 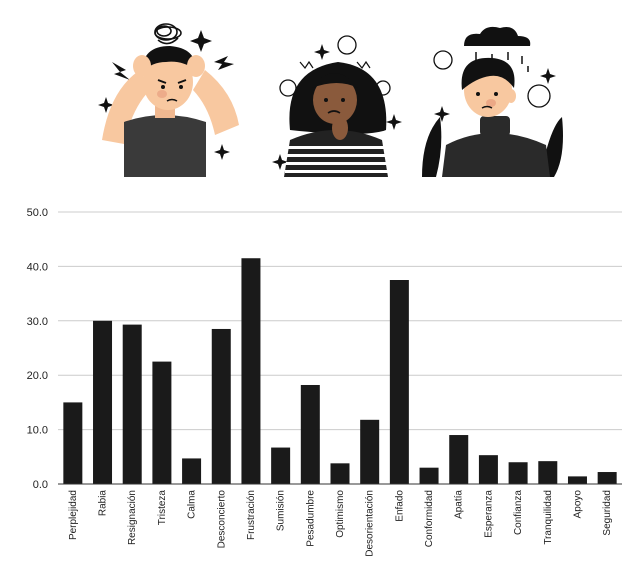 I want to click on bar-desconcierto, so click(x=221, y=406).